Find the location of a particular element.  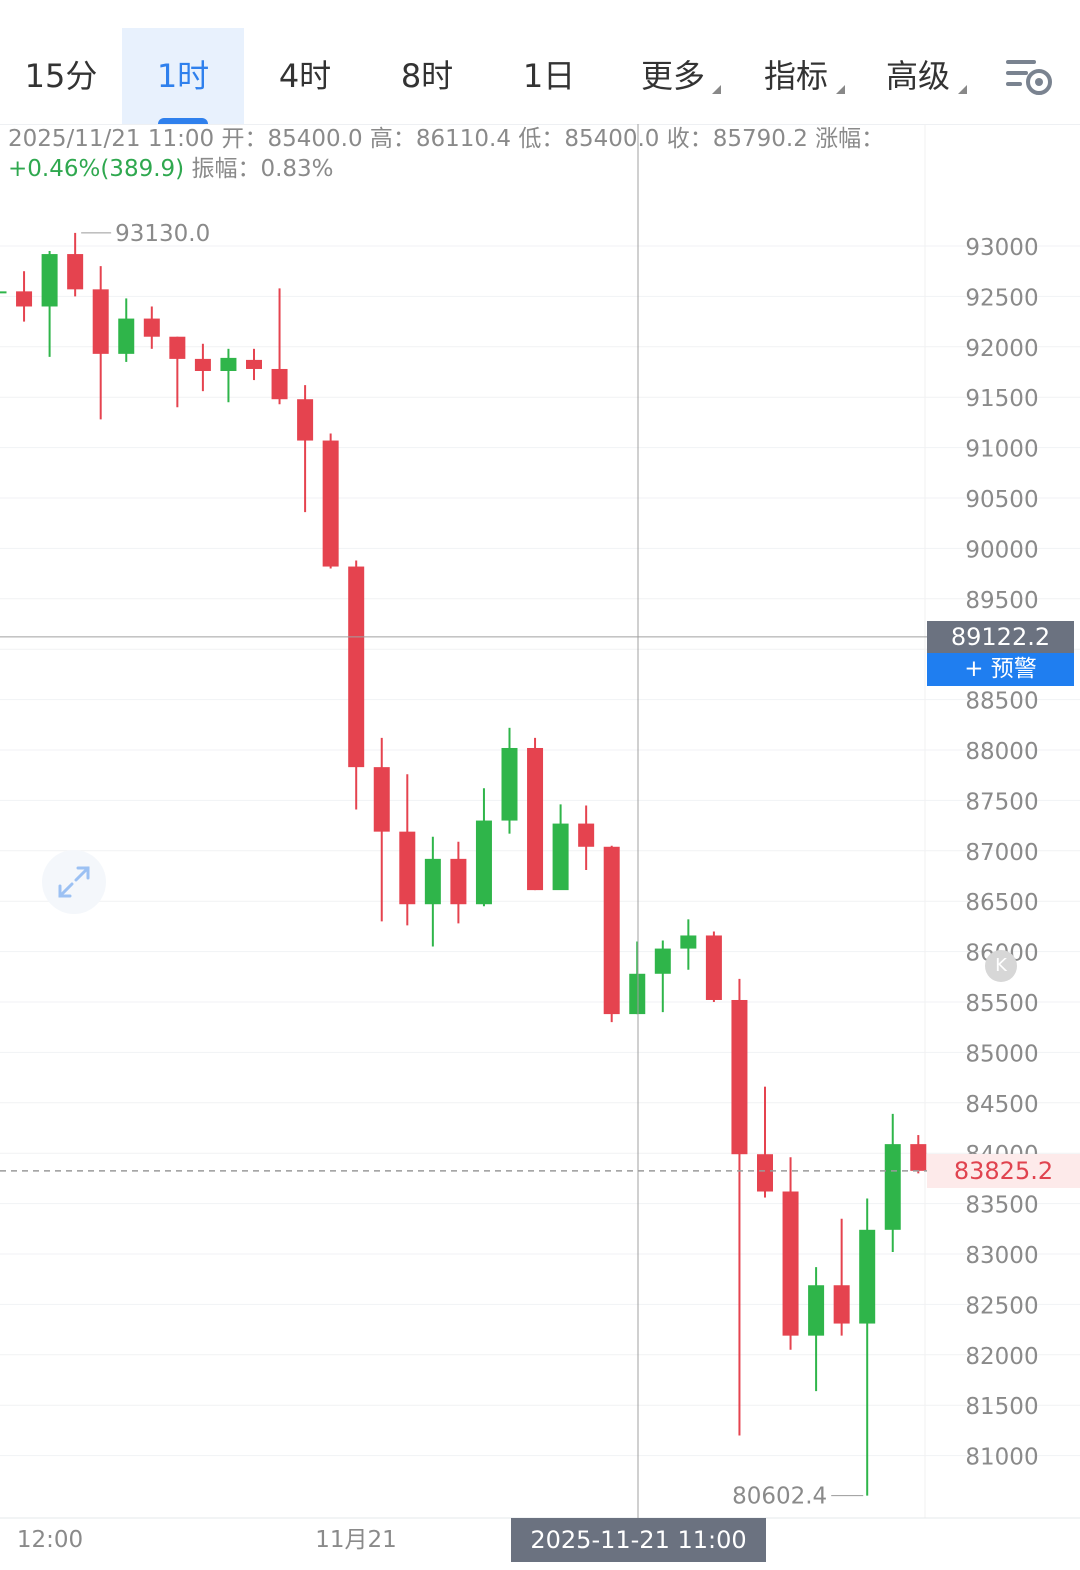

price-tick-label: 91500 is located at coordinates (1001, 399).